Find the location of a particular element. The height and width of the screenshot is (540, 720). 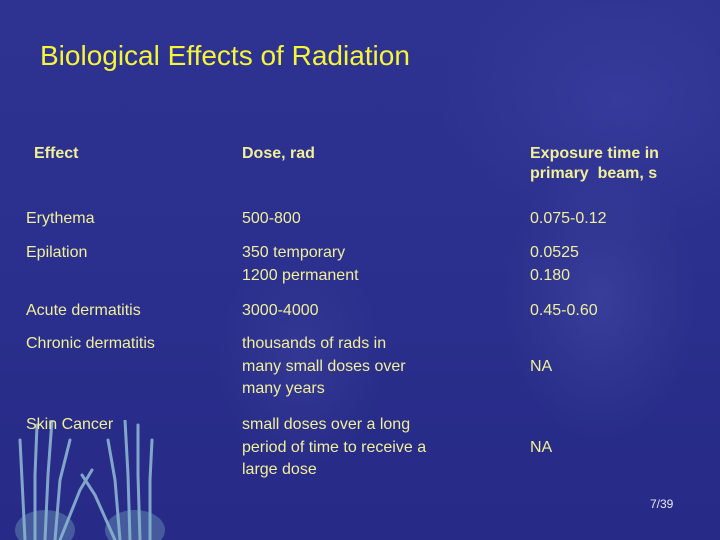

effect-cell: Acute dermatitis is located at coordinates (83, 310).